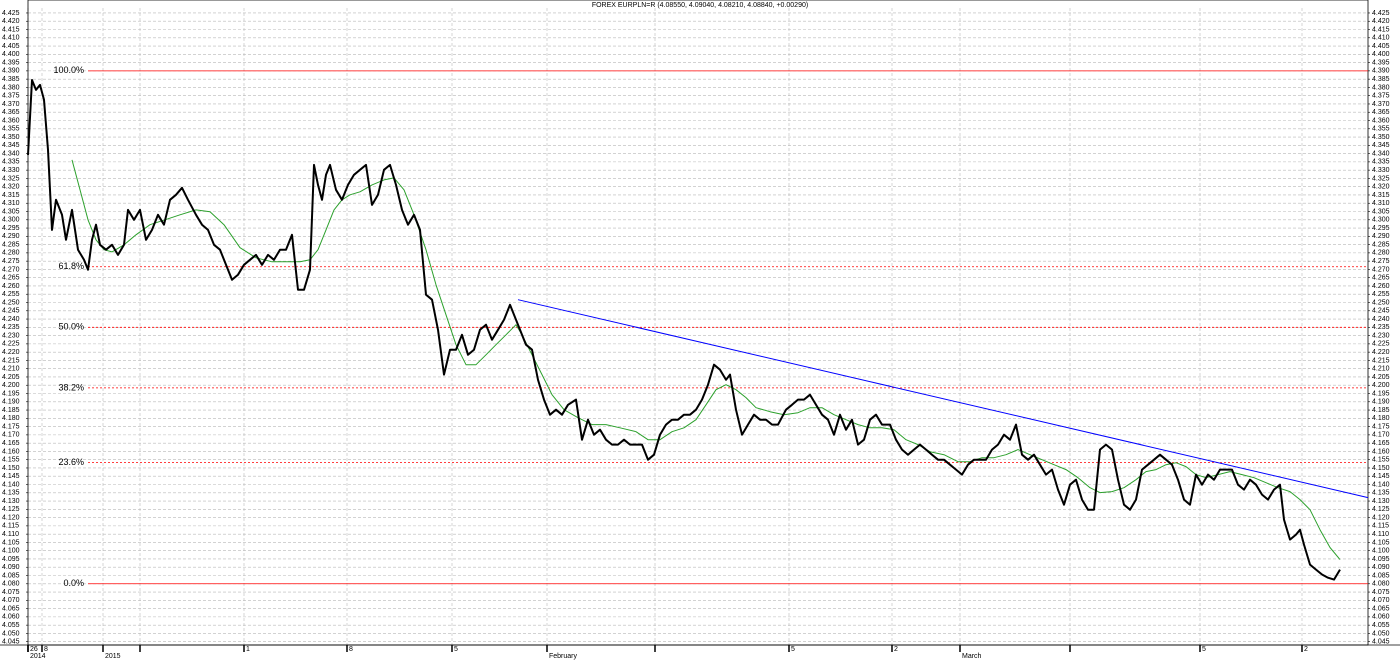 The height and width of the screenshot is (660, 1400). Describe the element at coordinates (1381, 54) in the screenshot. I see `y-tick-label: 4.400` at that location.